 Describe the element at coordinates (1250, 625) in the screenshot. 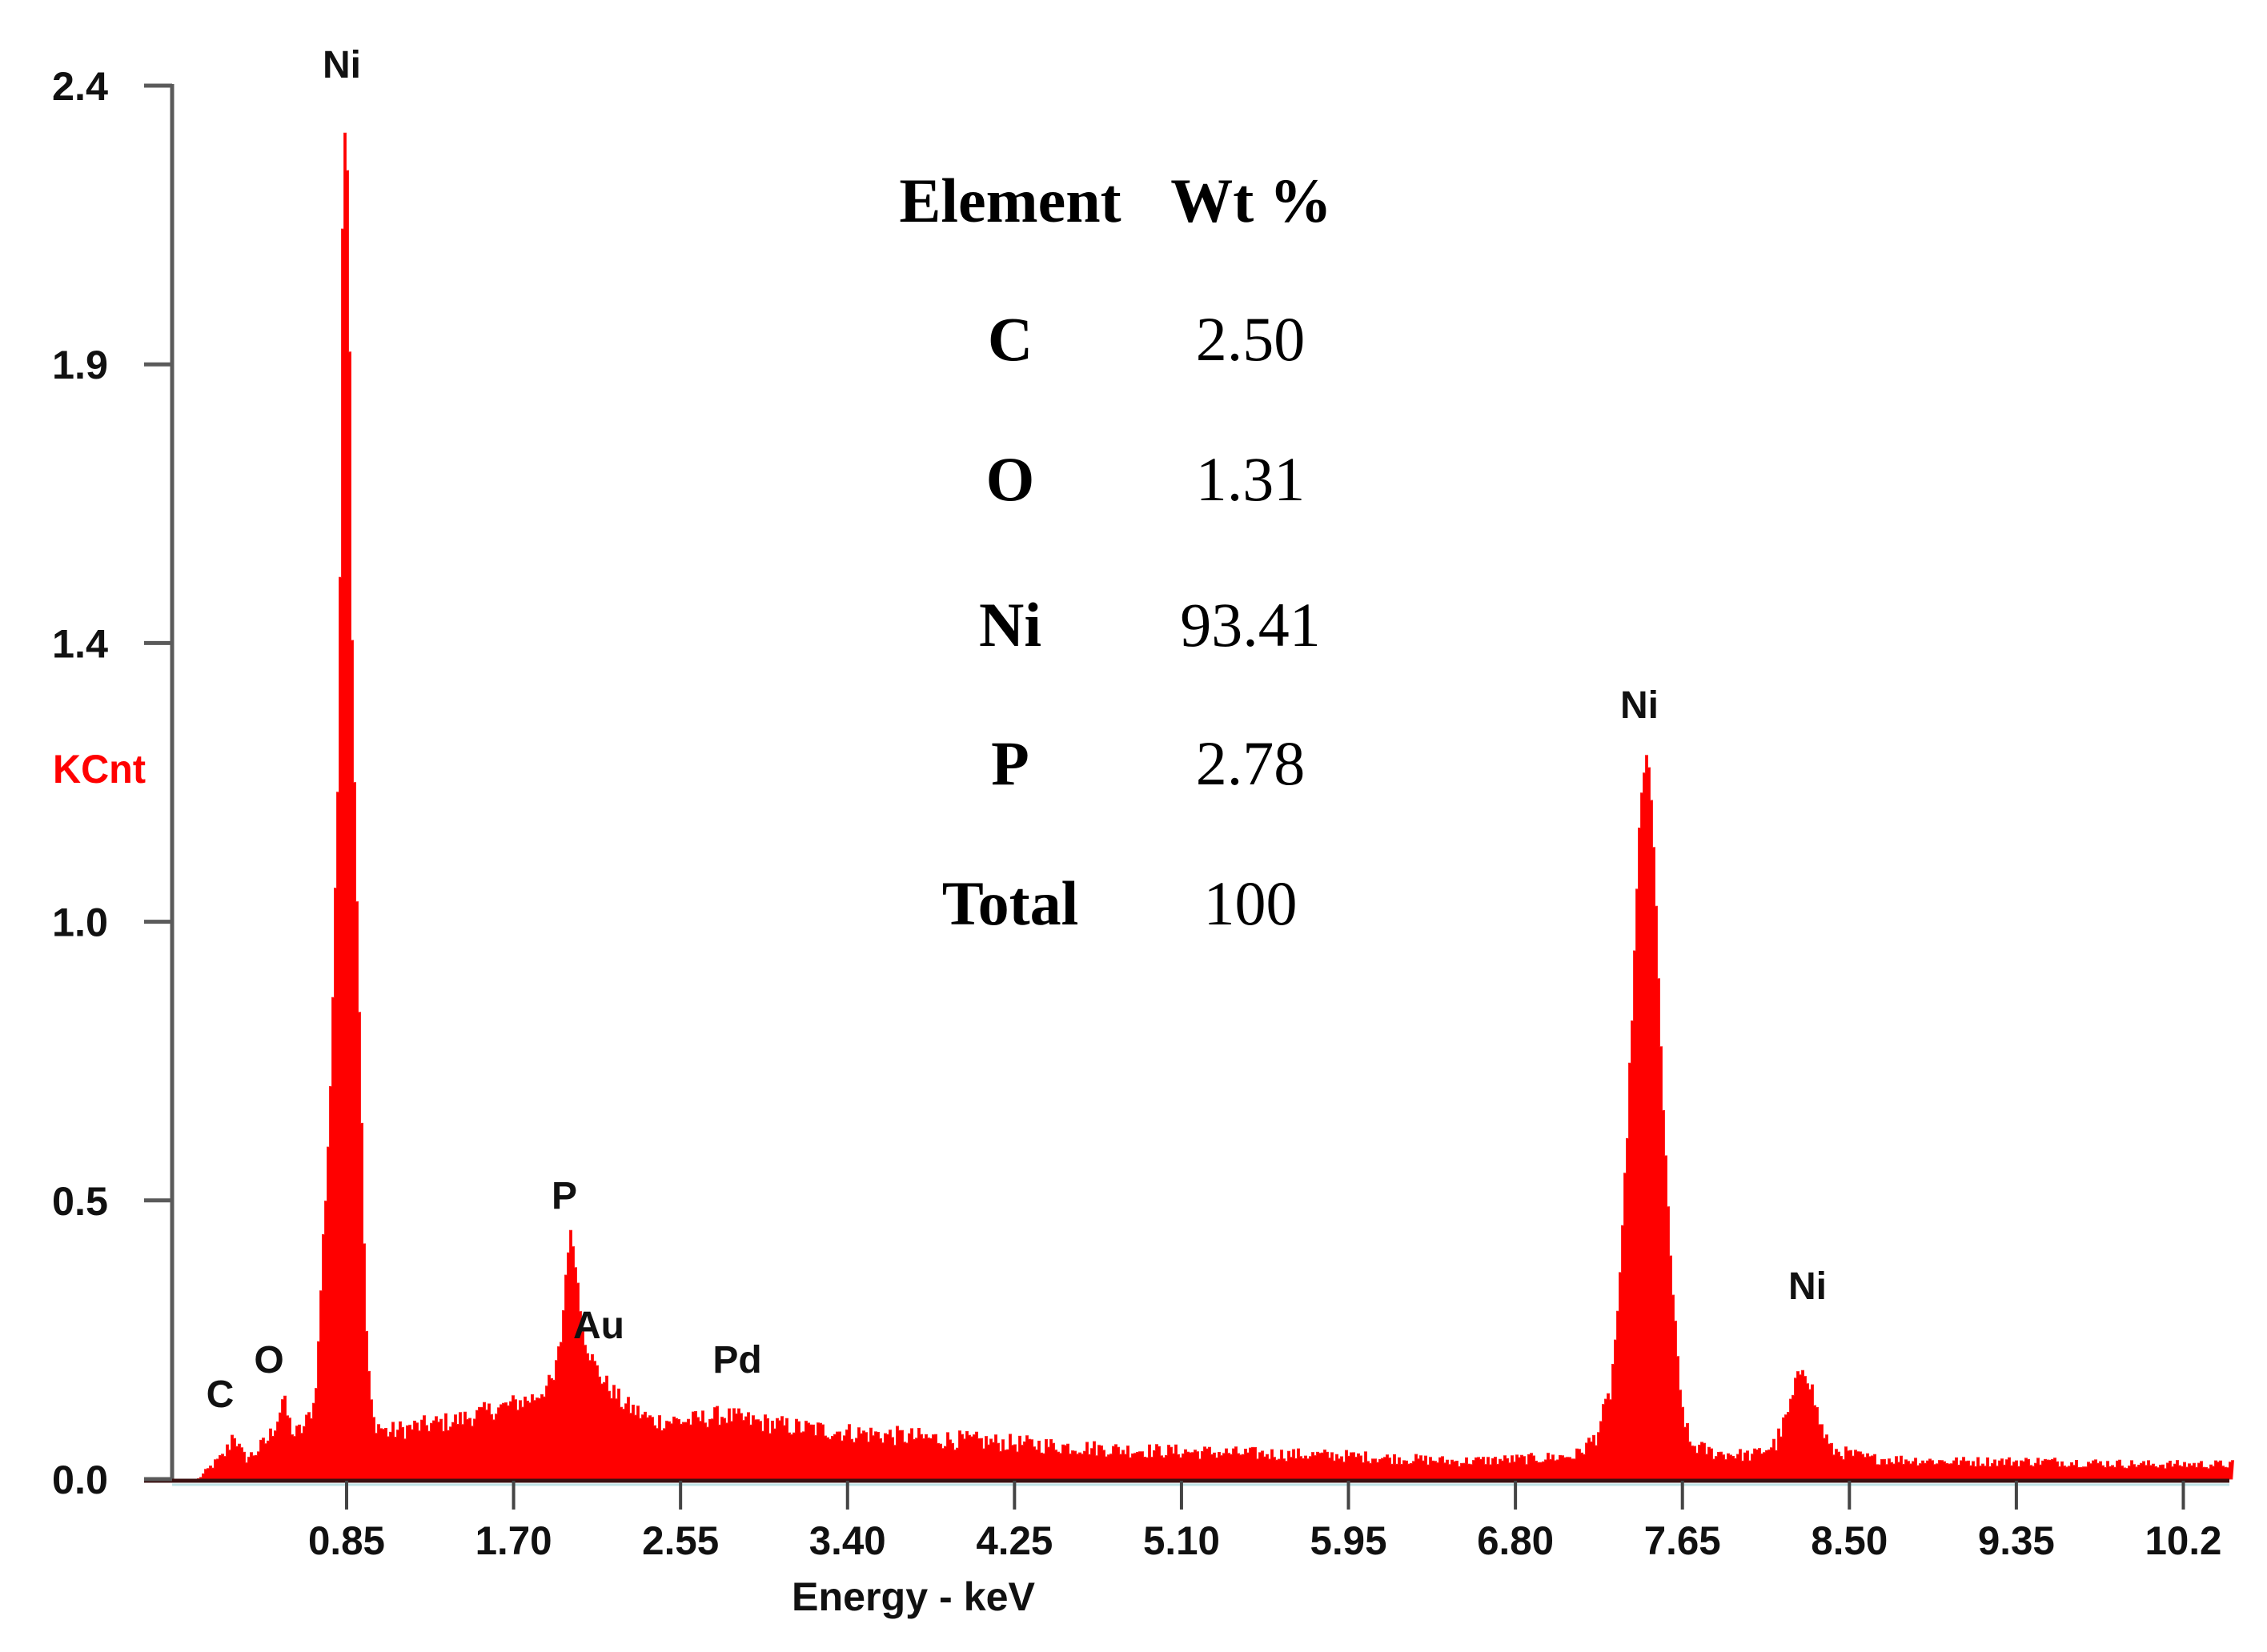

I see `table-row-wt: 93.41` at that location.